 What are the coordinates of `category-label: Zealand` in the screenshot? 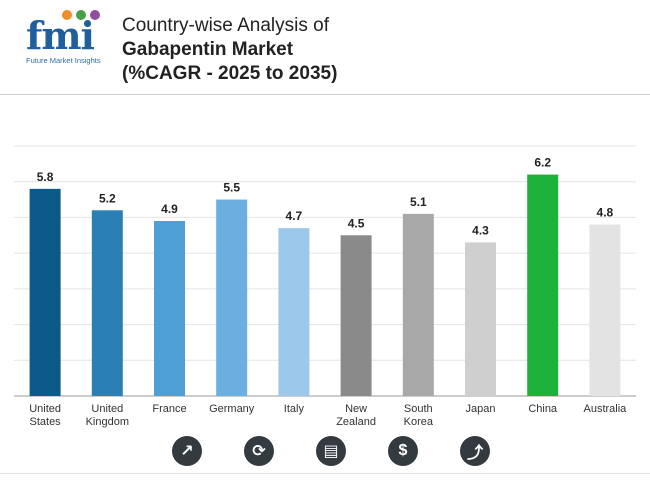 It's located at (356, 422).